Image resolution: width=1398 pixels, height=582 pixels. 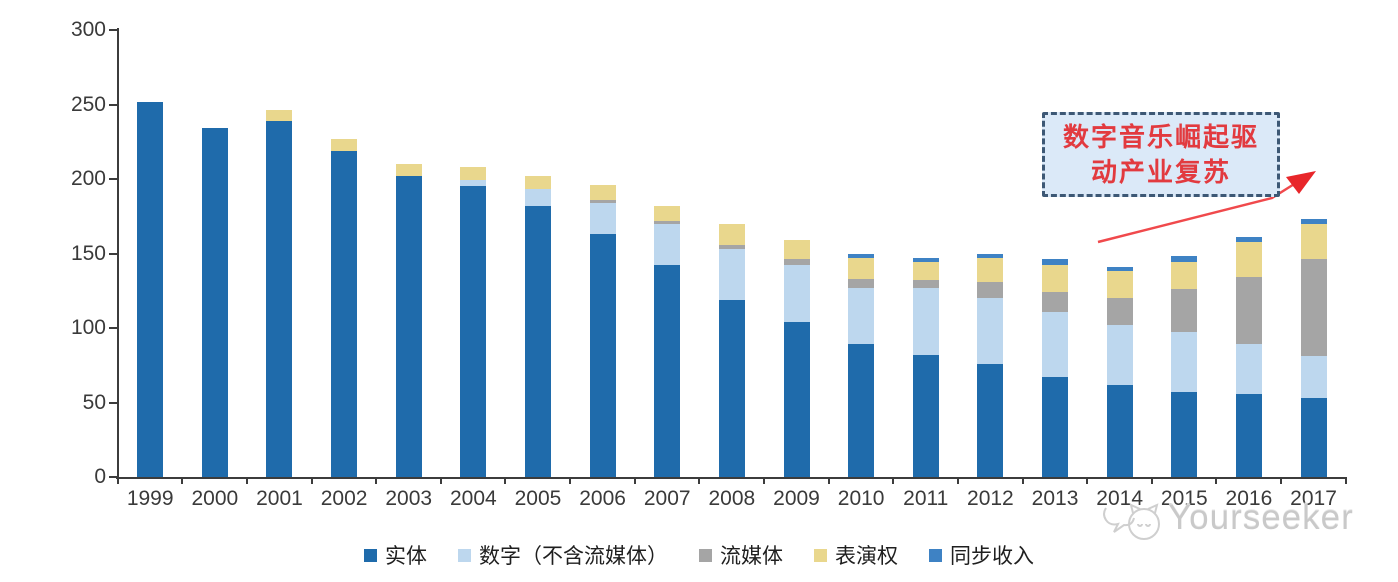 I want to click on legend-item-digital: 数字（不含流媒体）, so click(x=563, y=555).